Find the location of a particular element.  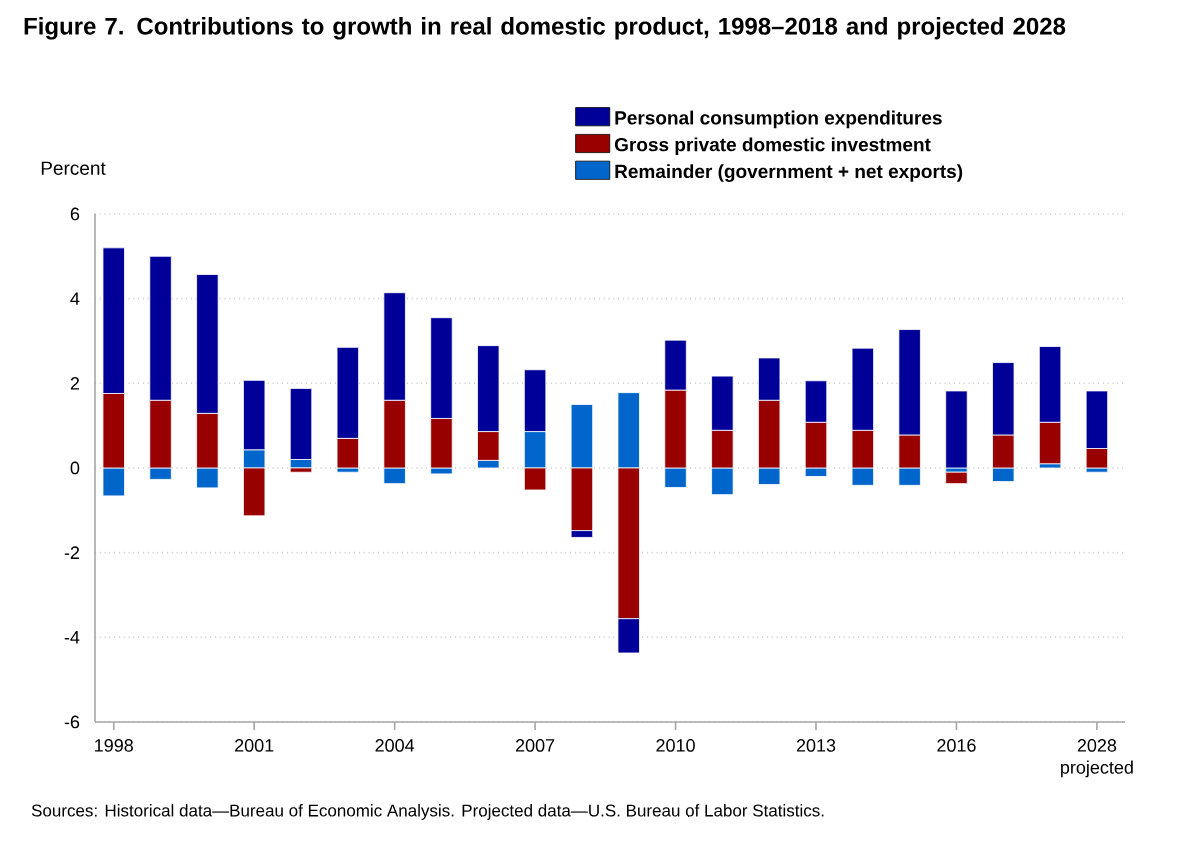

x-tick-label: 2028 projected is located at coordinates (1097, 758).